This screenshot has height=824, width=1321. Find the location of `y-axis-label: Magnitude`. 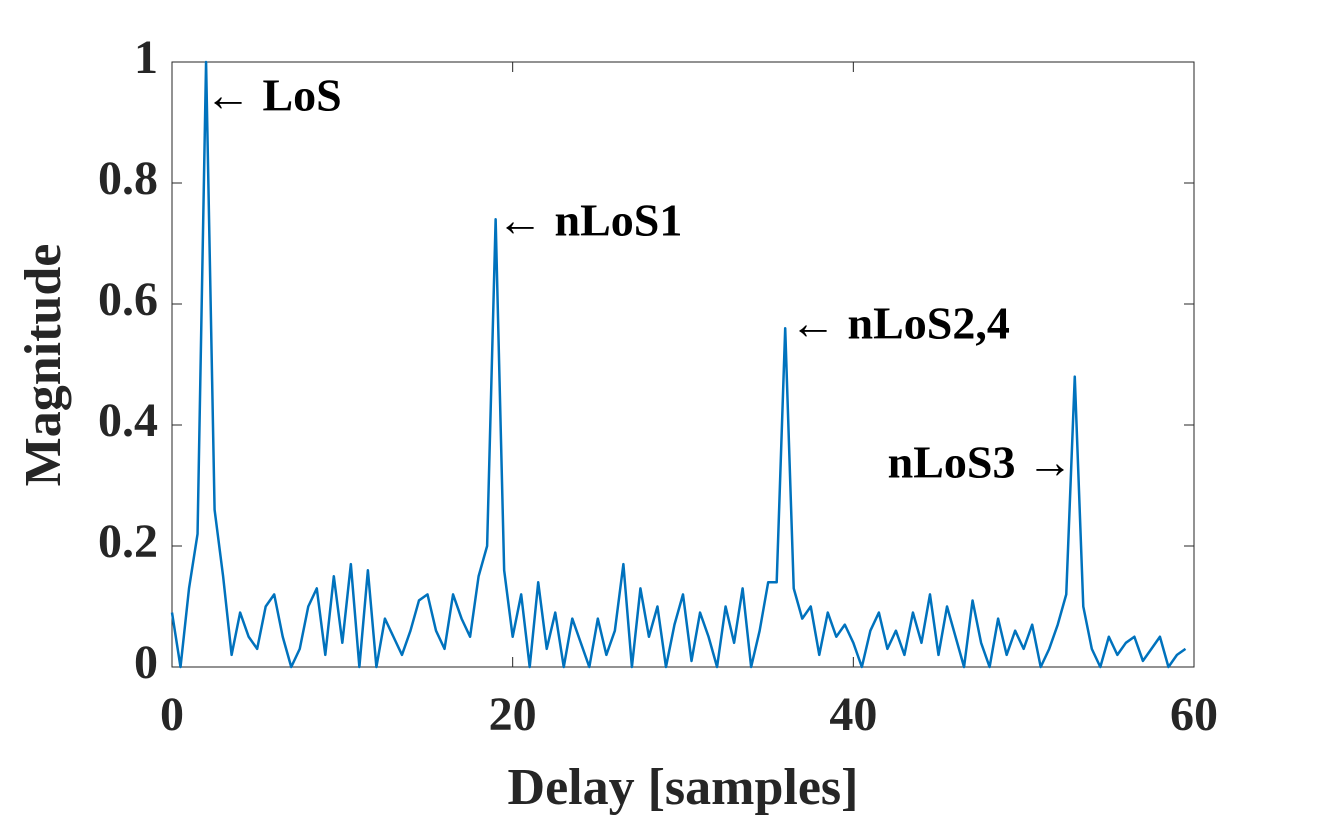

y-axis-label: Magnitude is located at coordinates (43, 365).